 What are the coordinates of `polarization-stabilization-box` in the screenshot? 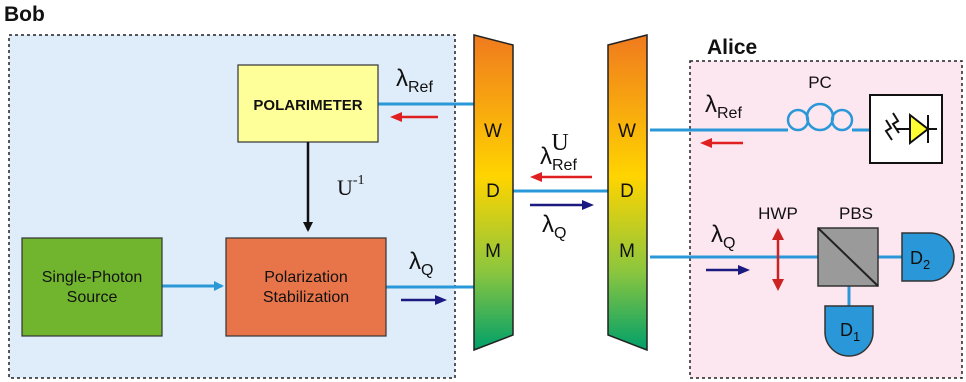 It's located at (306, 287).